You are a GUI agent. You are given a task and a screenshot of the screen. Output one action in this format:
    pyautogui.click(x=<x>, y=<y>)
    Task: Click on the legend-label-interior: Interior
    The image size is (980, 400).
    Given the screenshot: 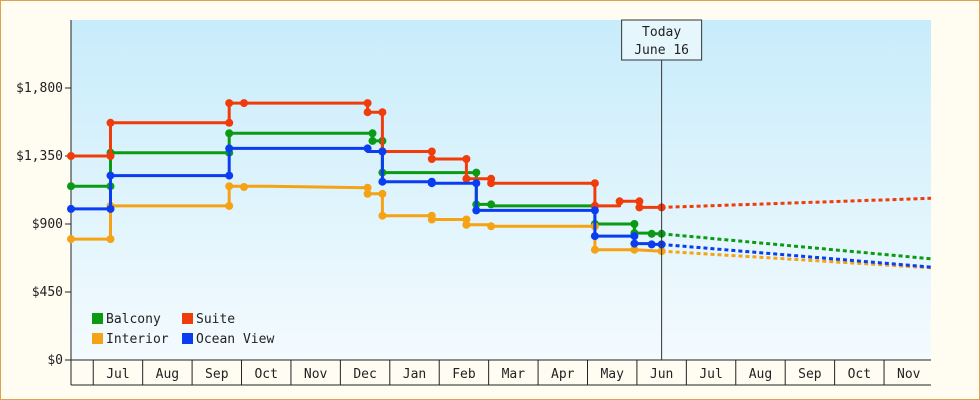 What is the action you would take?
    pyautogui.click(x=137, y=339)
    